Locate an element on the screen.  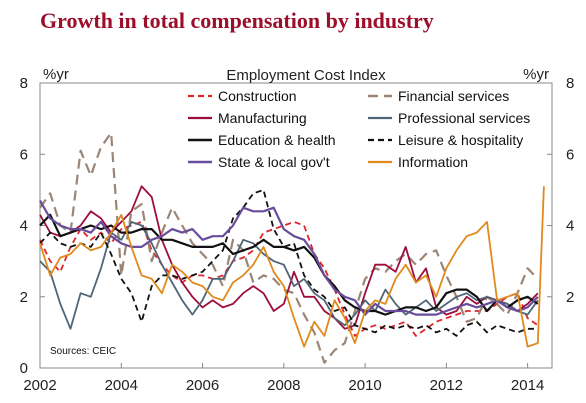
chart-title: Growth in total compensation by industry is located at coordinates (237, 20).